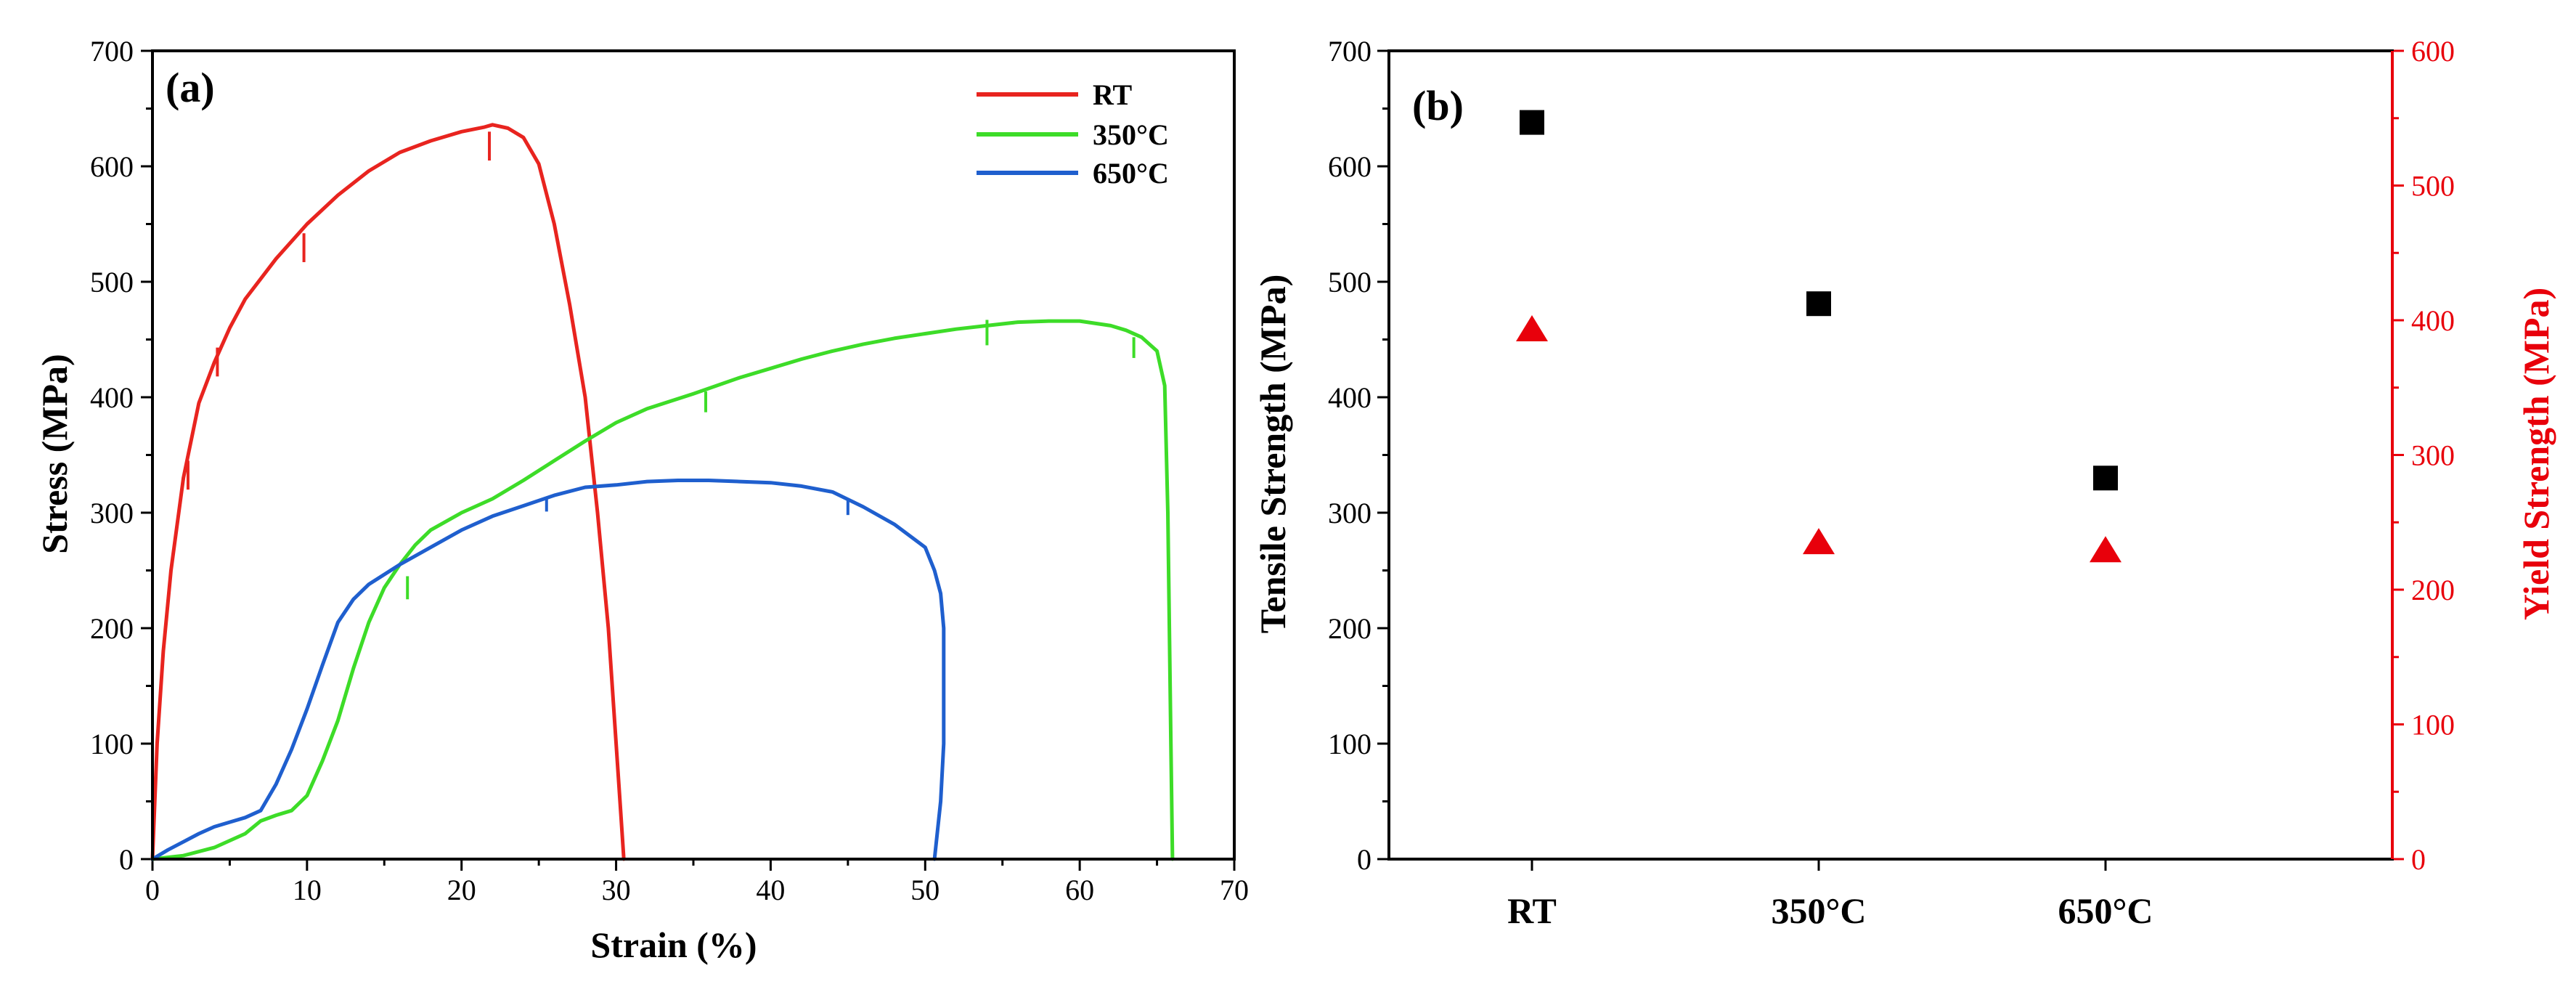 This screenshot has width=2576, height=992. What do you see at coordinates (112, 744) in the screenshot?
I see `y-tick-label: 100` at bounding box center [112, 744].